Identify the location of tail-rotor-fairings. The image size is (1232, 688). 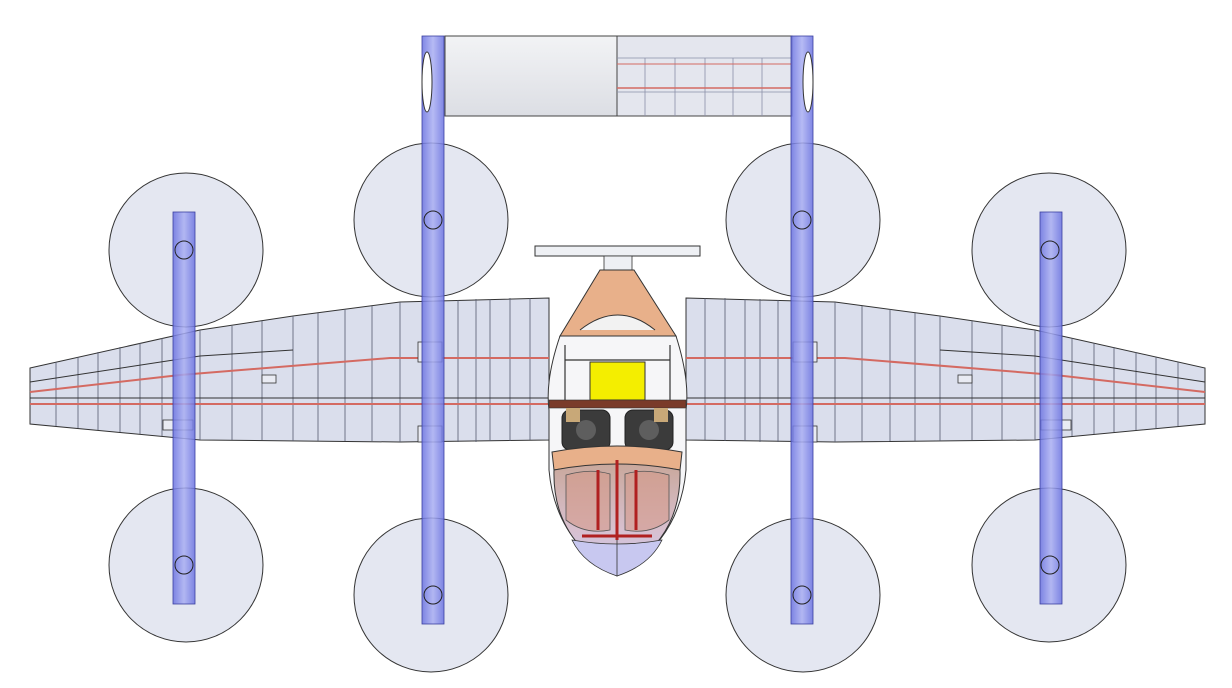
(617, 82).